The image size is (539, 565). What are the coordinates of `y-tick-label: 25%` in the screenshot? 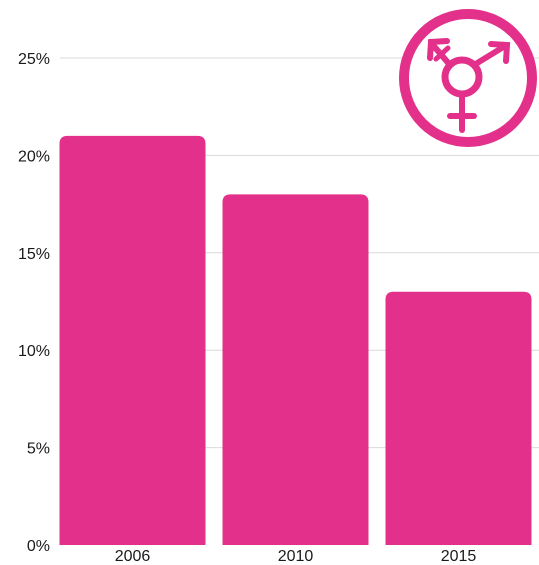 It's located at (34, 59).